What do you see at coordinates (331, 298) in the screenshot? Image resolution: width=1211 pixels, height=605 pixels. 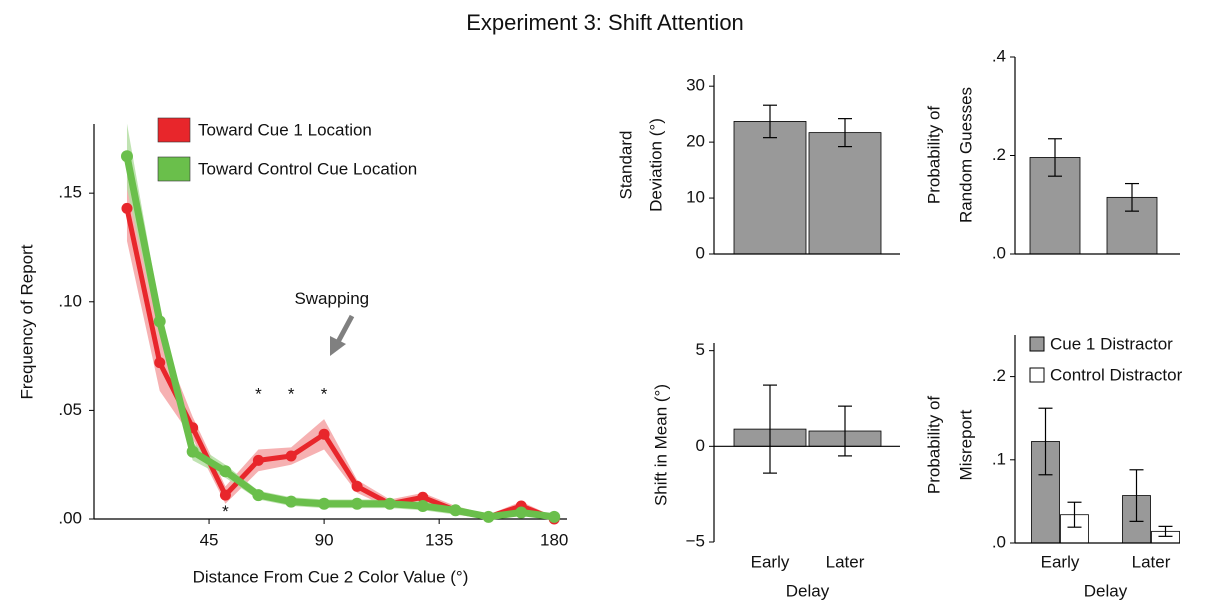 I see `annotation: Swapping` at bounding box center [331, 298].